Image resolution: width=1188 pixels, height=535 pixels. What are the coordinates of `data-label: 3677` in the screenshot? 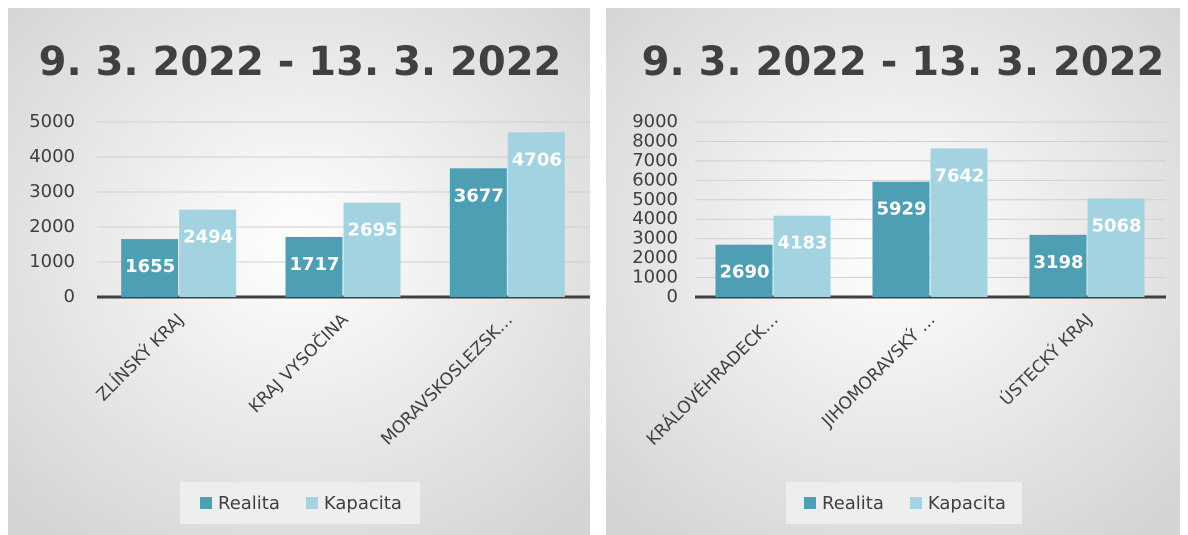 It's located at (479, 195).